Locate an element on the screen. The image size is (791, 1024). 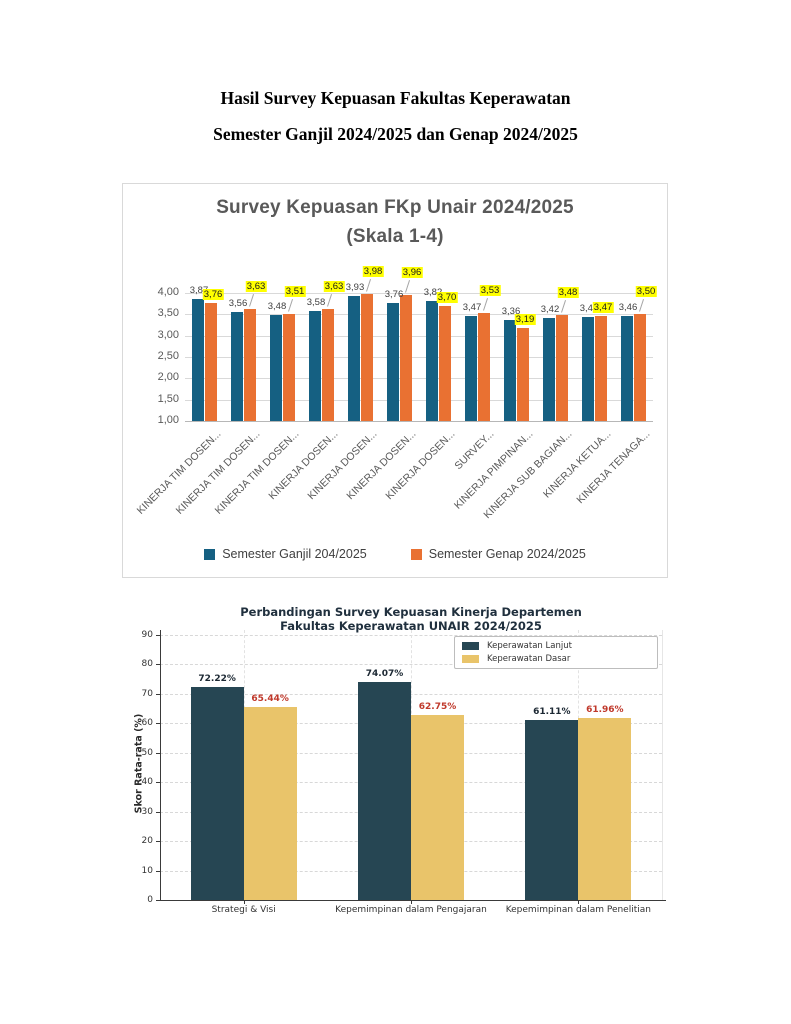
data-label-ganjil: 3,36 is located at coordinates (511, 312).